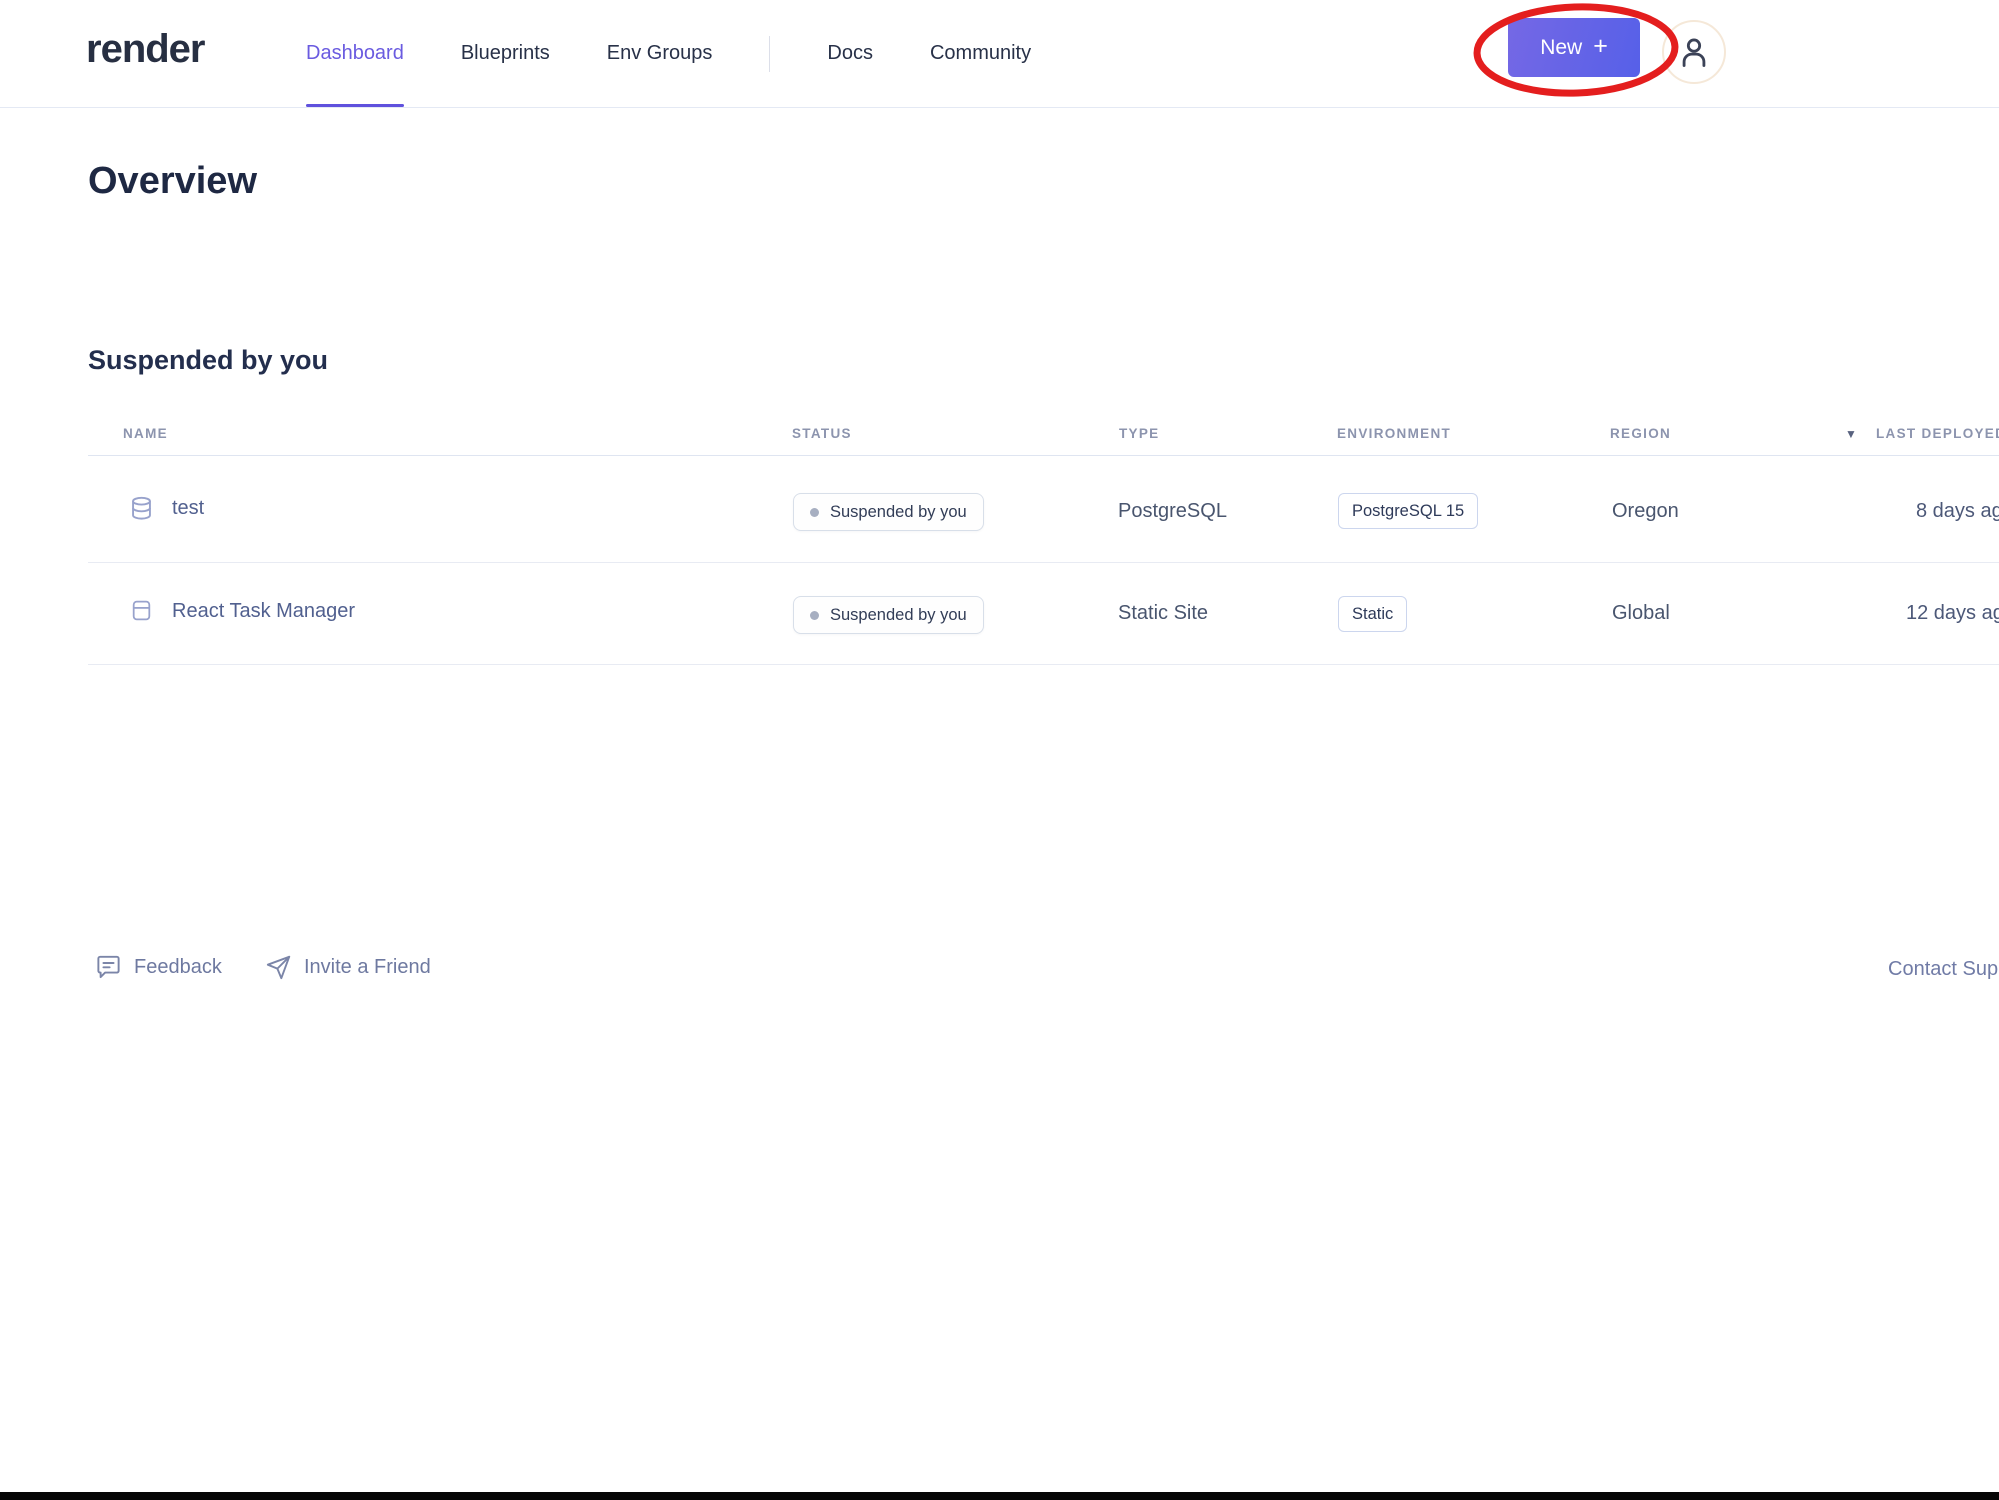 The width and height of the screenshot is (1999, 1500). What do you see at coordinates (1952, 613) in the screenshot?
I see `last-deploy-value: 12 days ago` at bounding box center [1952, 613].